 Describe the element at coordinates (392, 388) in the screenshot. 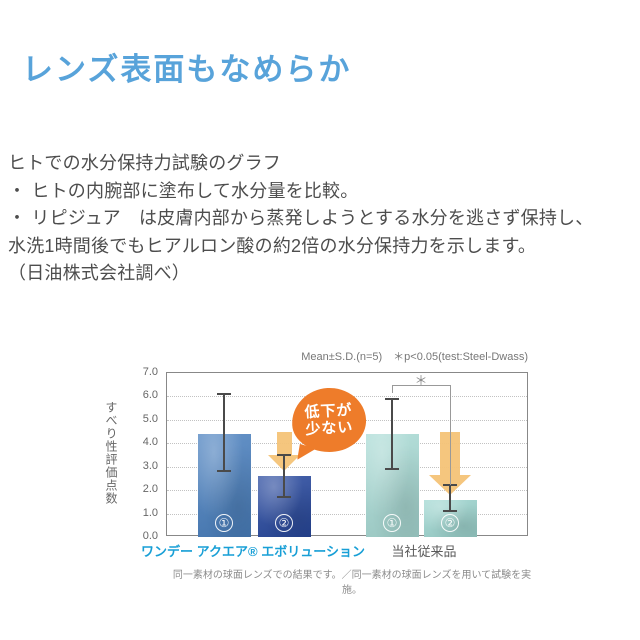

I see `significance-bracket-left-leg` at that location.